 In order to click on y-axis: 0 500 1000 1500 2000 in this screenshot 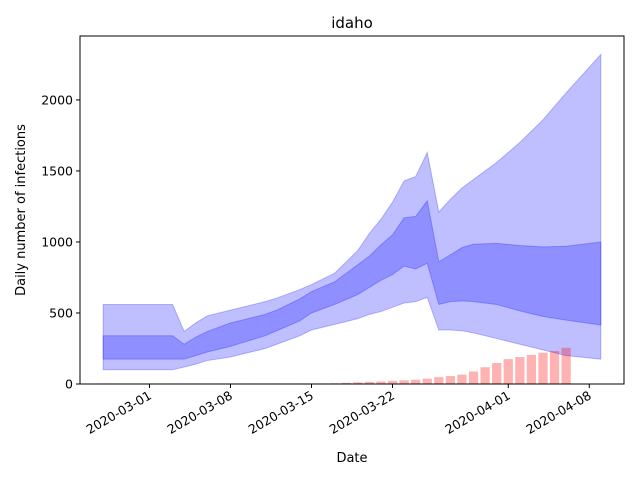, I will do `click(60, 242)`.